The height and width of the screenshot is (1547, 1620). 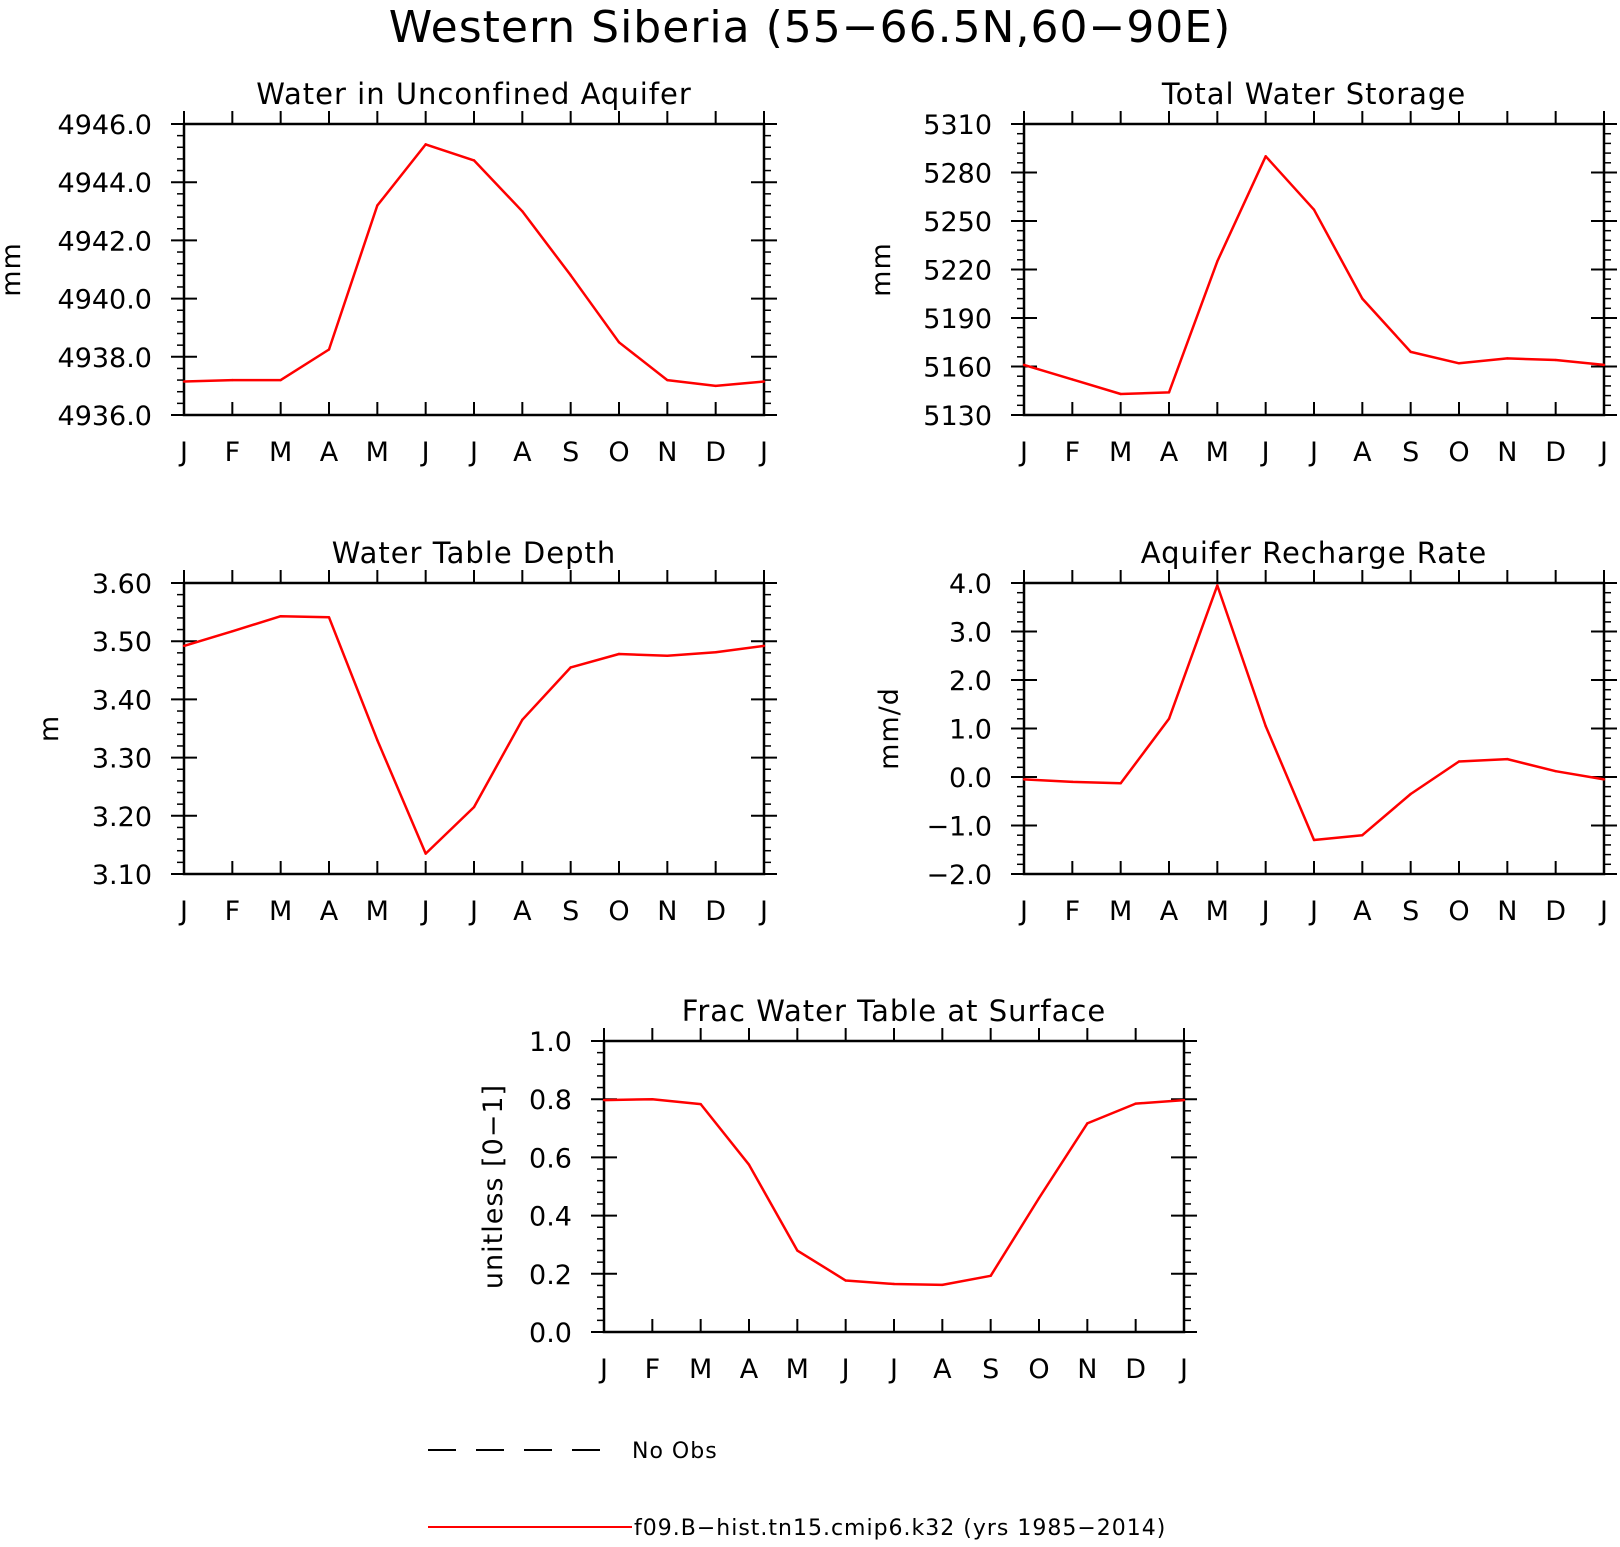 I want to click on figure-title: Western Siberia (55−66.5N,60−90E), so click(x=810, y=27).